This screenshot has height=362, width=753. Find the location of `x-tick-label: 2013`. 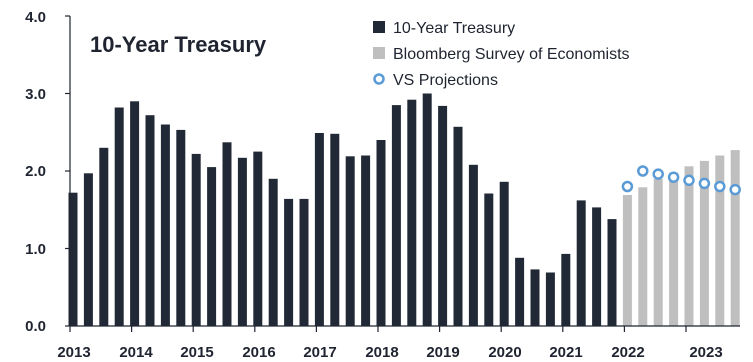

x-tick-label: 2013 is located at coordinates (73, 352).